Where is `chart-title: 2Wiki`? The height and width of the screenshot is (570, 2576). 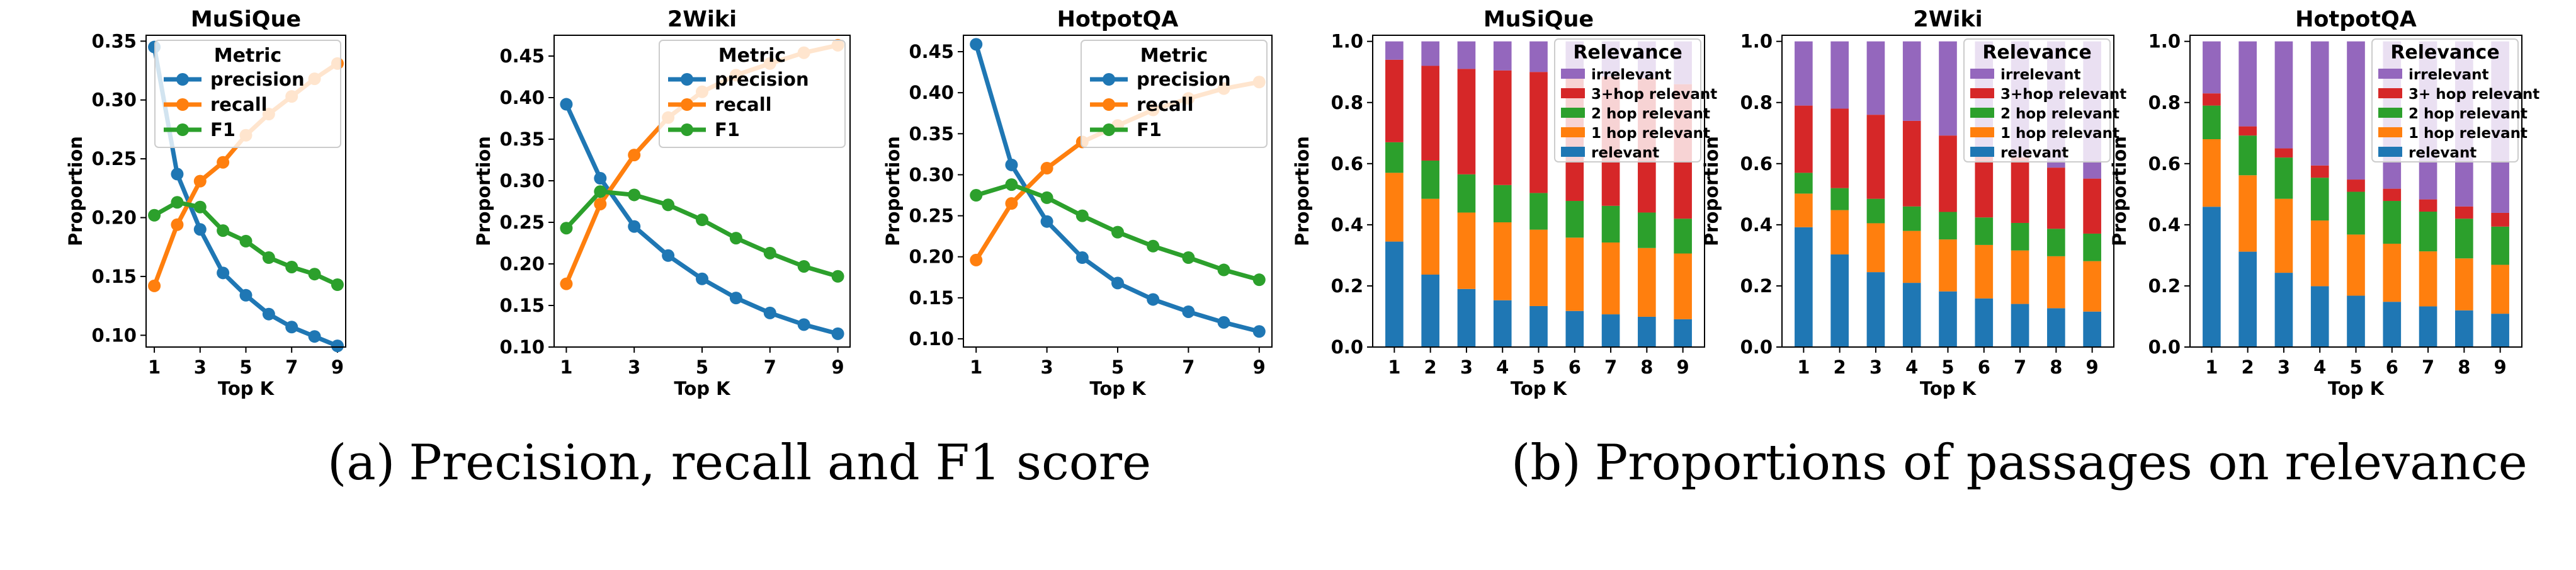
chart-title: 2Wiki is located at coordinates (702, 19).